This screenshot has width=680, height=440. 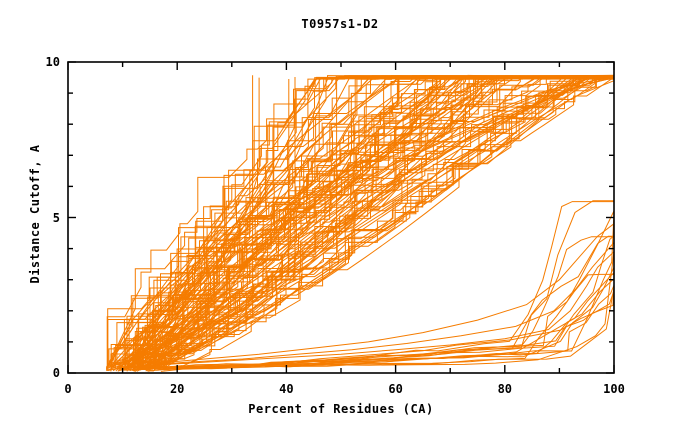 I want to click on x-tick-label: 40, so click(x=286, y=389).